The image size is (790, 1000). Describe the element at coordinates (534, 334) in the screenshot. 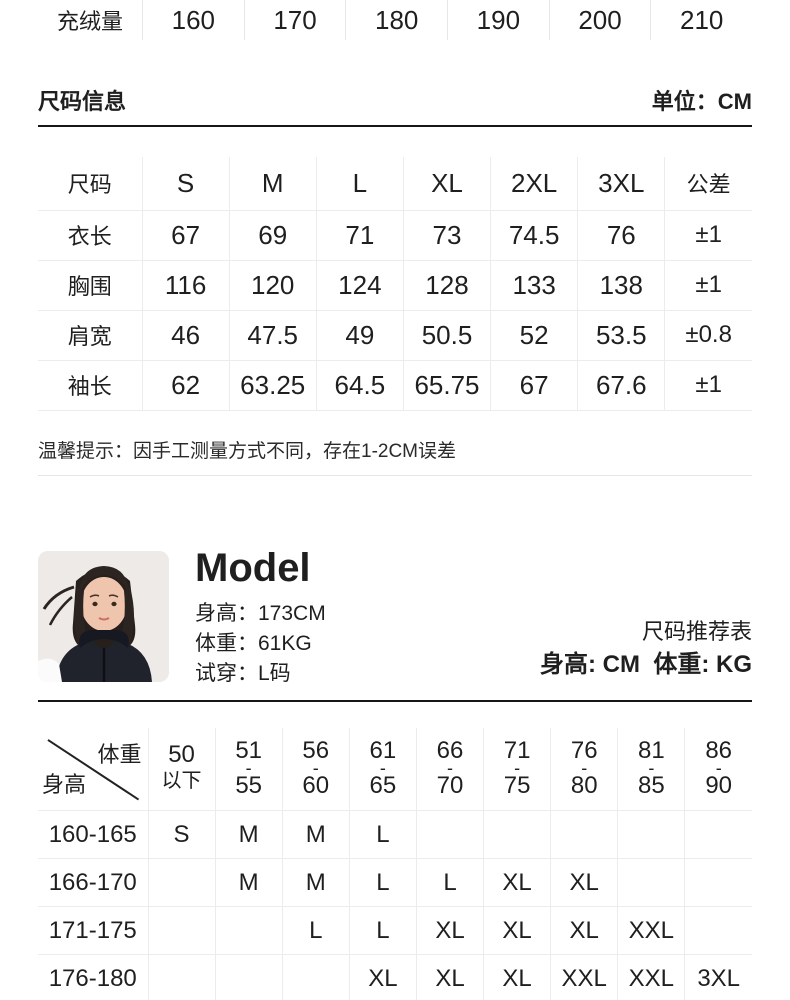

I see `size-value: 52` at that location.